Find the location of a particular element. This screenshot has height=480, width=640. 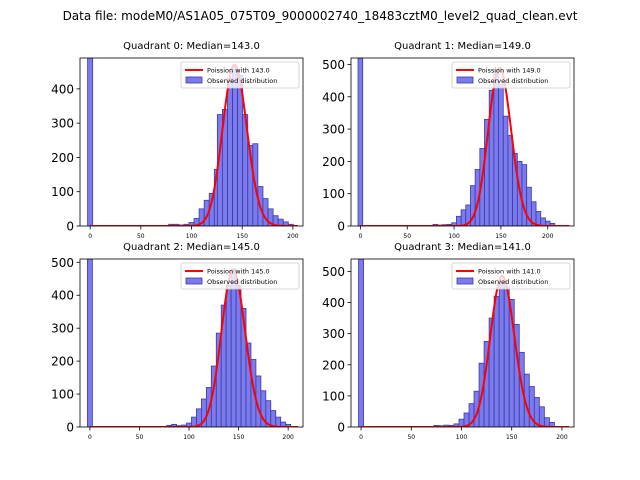

quadrant-3-title: Quadrant 3: Median=141.0 is located at coordinates (462, 247).